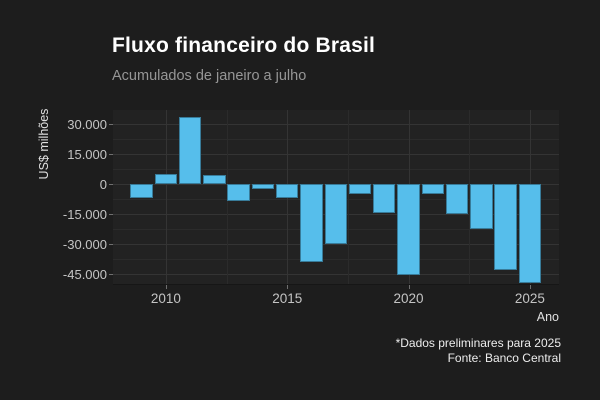 This screenshot has height=400, width=600. I want to click on bar-2020, so click(408, 229).